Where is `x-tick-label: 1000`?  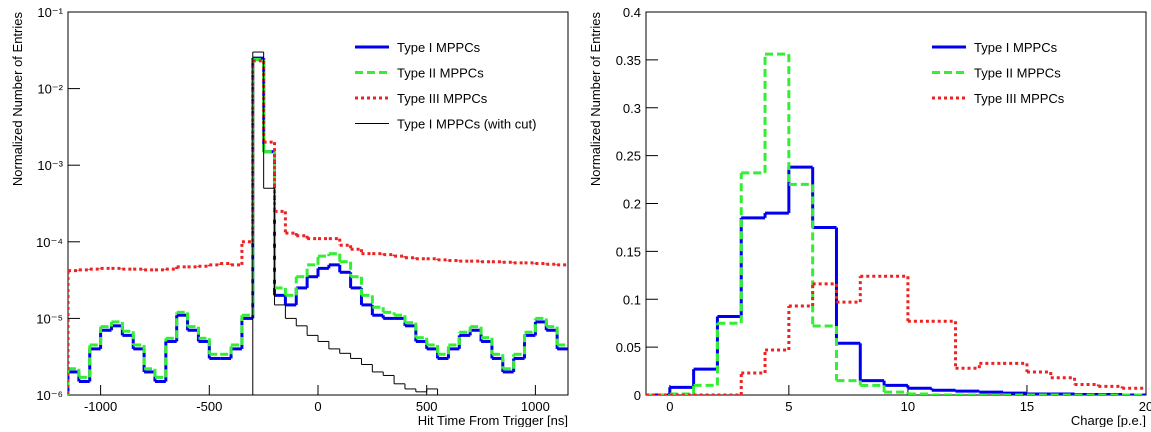
x-tick-label: 1000 is located at coordinates (535, 406).